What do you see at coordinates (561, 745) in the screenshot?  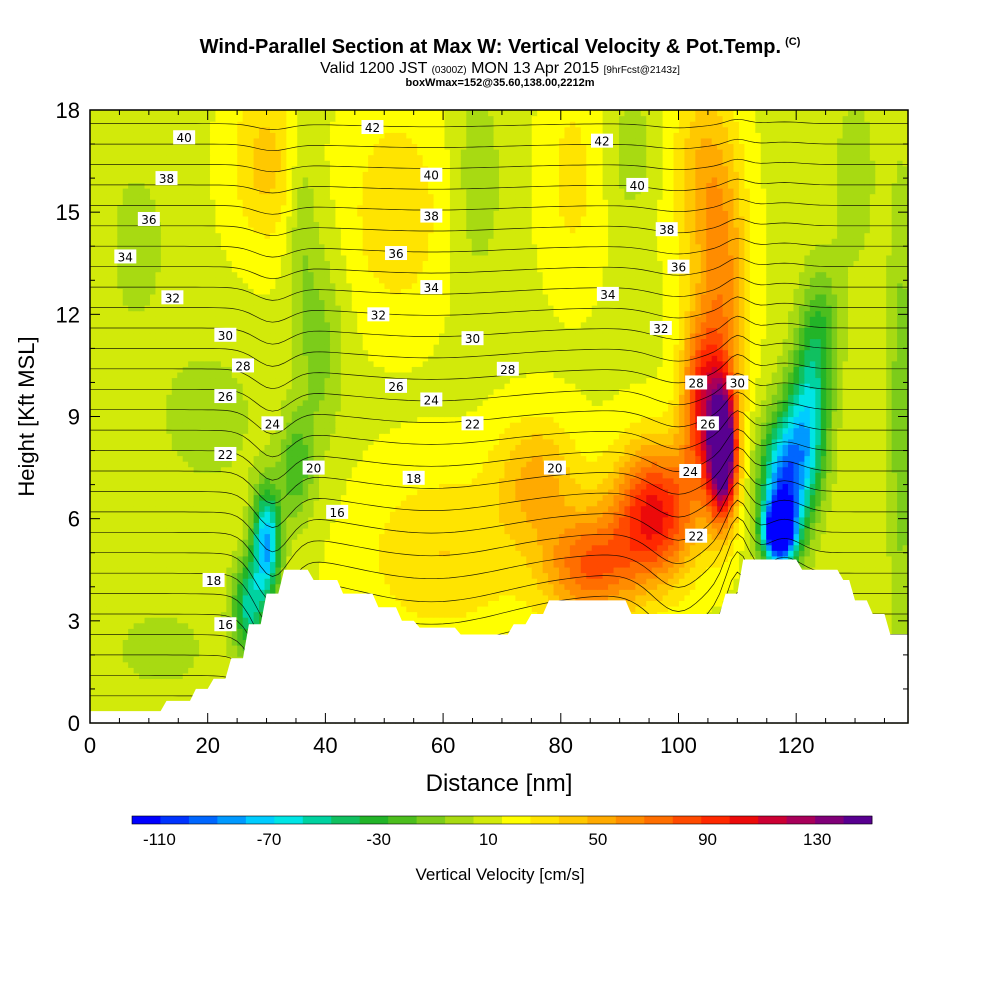 I see `x-tick-label: 80` at bounding box center [561, 745].